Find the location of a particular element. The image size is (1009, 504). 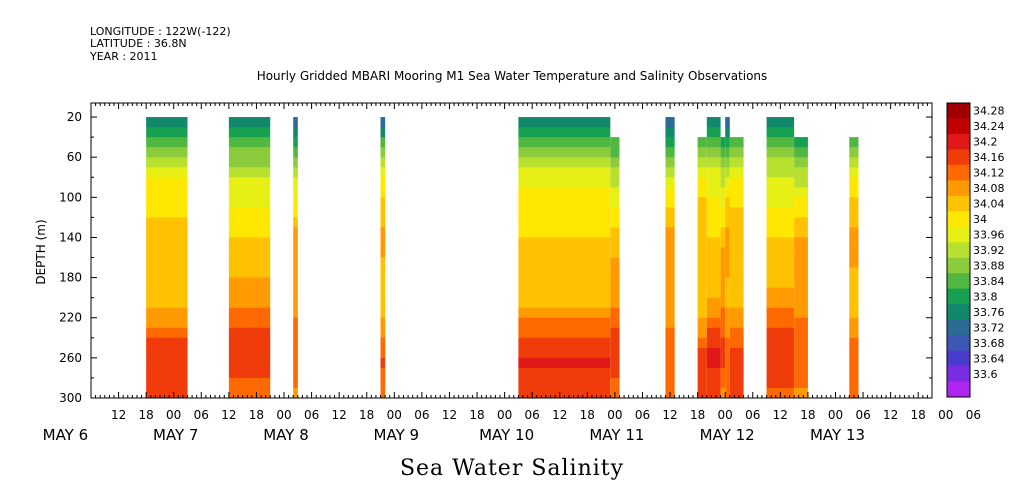

colorbar-label: 34.2 is located at coordinates (985, 142).